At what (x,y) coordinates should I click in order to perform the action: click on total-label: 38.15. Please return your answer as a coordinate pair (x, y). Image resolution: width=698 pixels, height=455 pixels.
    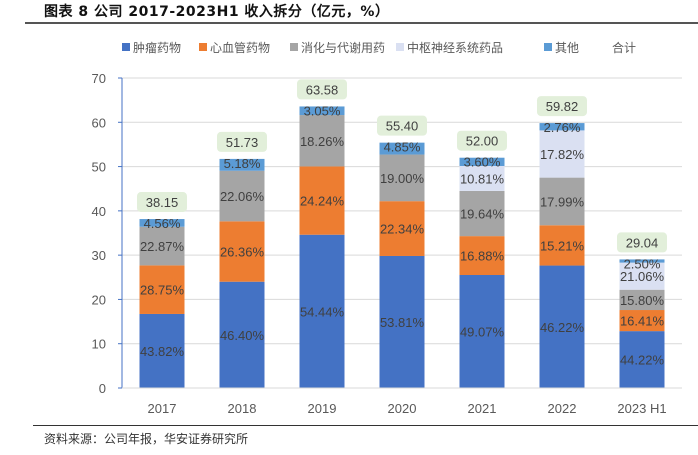
    Looking at the image, I should click on (162, 202).